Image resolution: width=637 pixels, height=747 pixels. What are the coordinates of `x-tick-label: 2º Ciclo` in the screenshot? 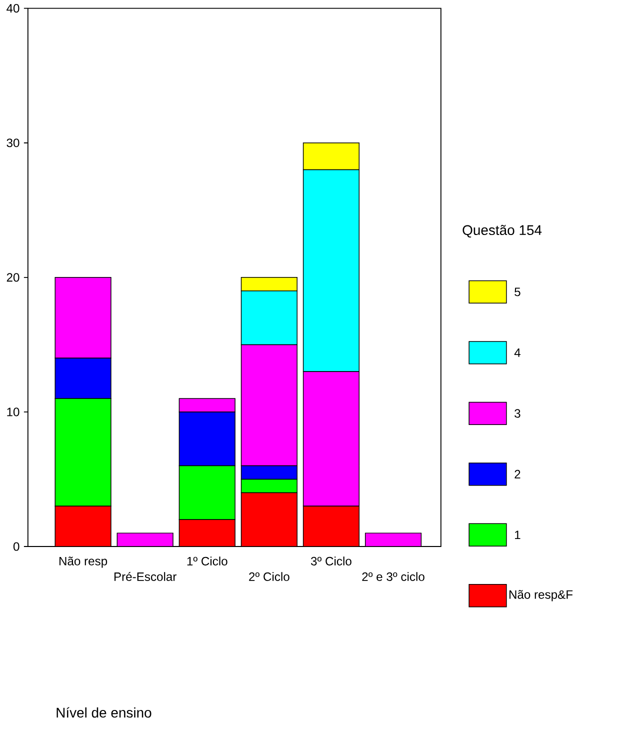 It's located at (269, 576).